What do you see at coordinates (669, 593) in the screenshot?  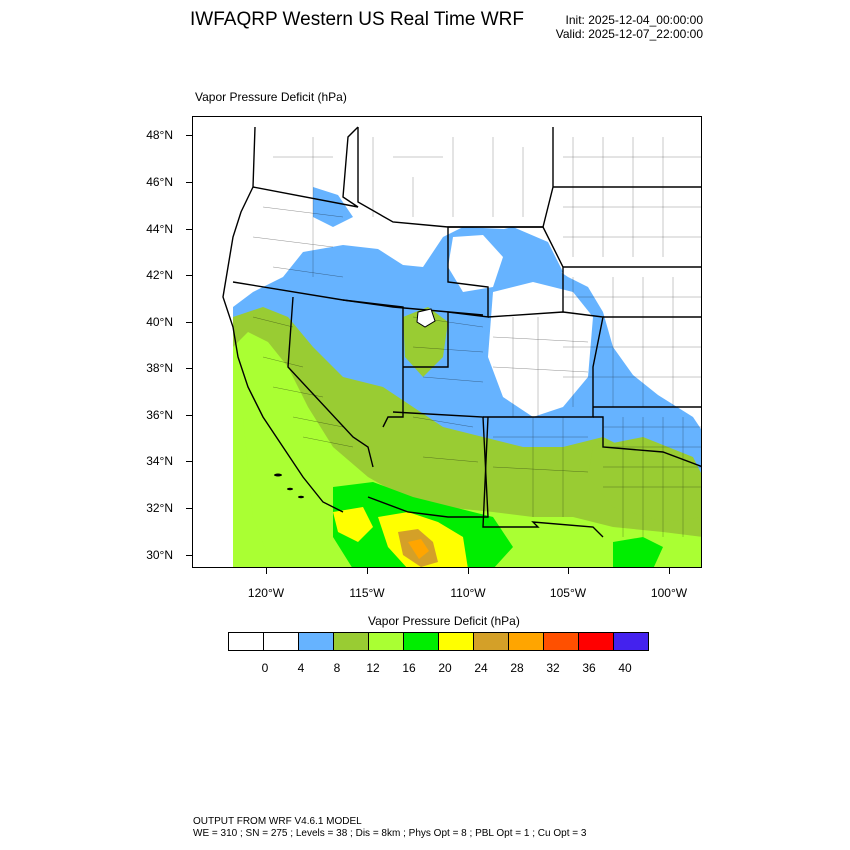 I see `lon-label-100: 100°W` at bounding box center [669, 593].